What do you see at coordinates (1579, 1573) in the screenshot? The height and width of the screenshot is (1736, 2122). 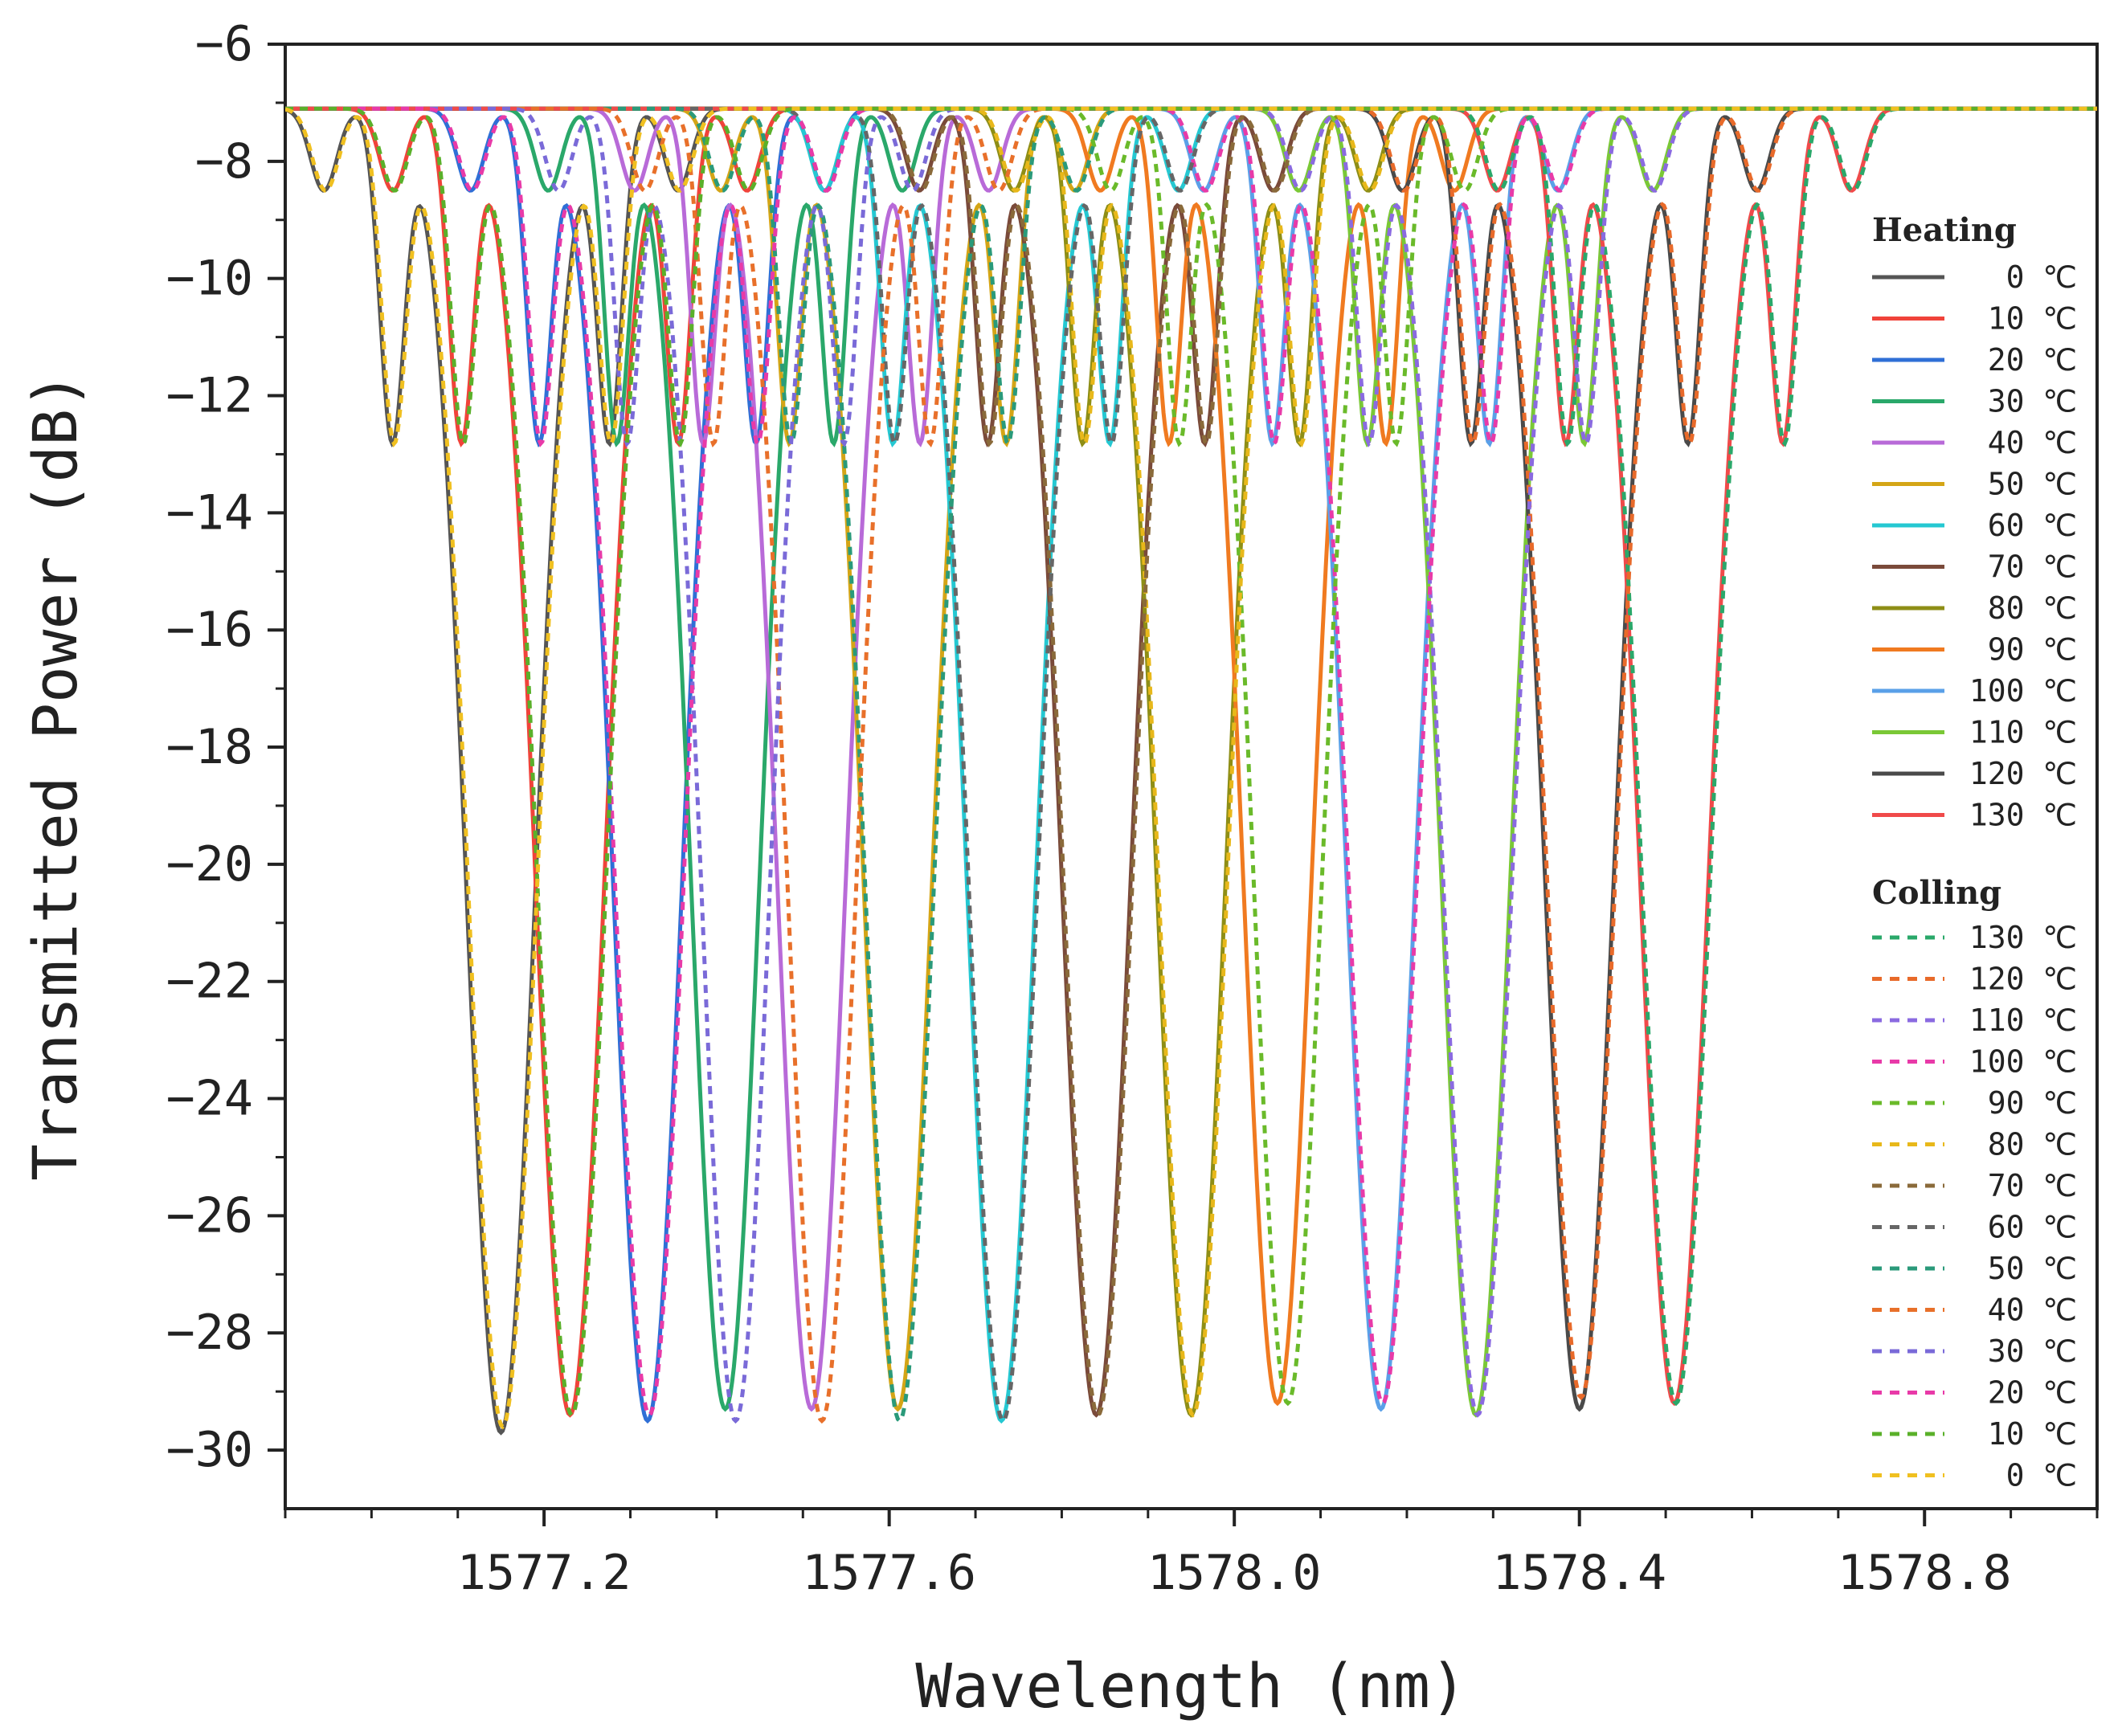 I see `x-tick-label: 1578.4` at bounding box center [1579, 1573].